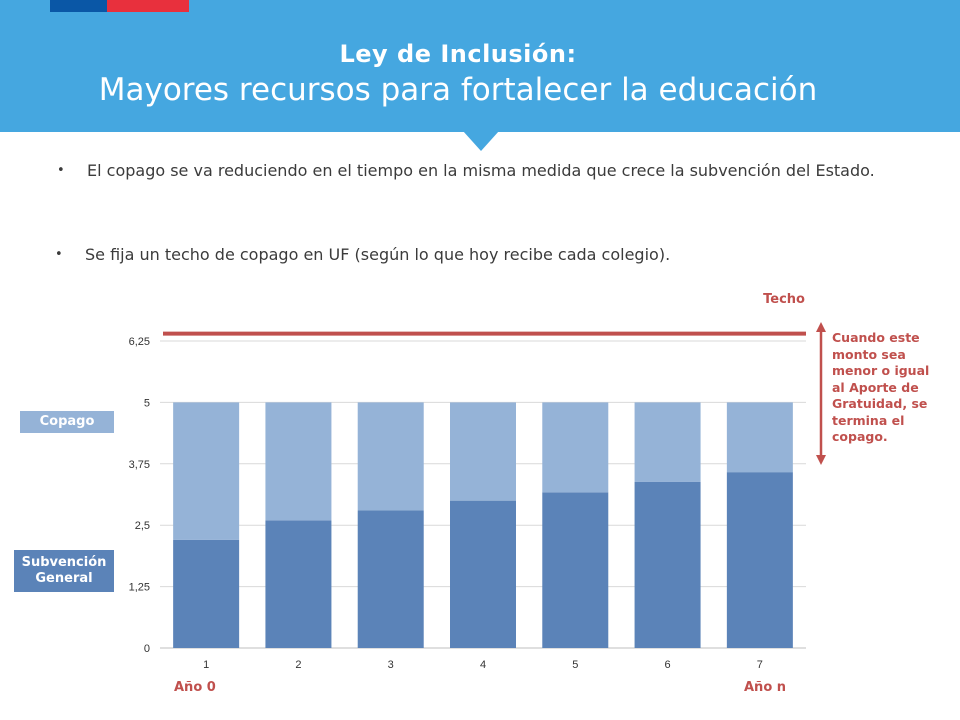  Describe the element at coordinates (147, 649) in the screenshot. I see `y-tick-label: 0` at that location.